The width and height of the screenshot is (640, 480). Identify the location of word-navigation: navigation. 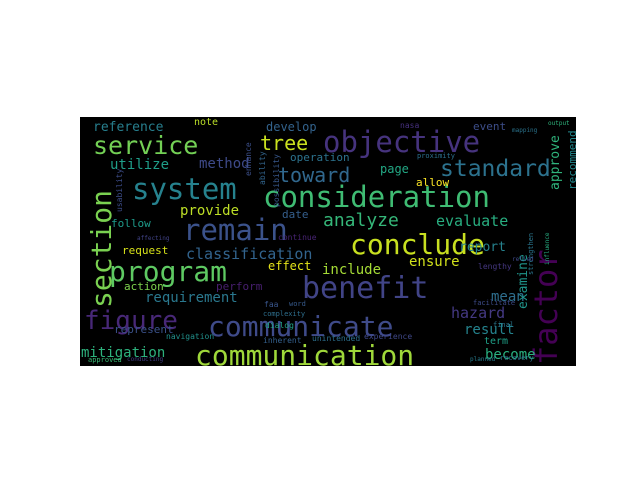
(190, 336).